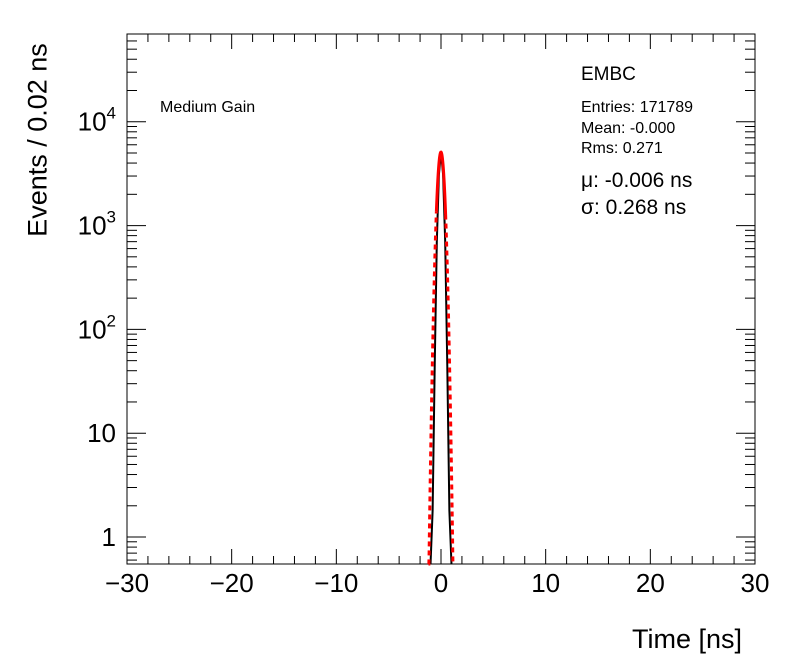 The height and width of the screenshot is (672, 796). I want to click on x-tick-label: 0, so click(441, 583).